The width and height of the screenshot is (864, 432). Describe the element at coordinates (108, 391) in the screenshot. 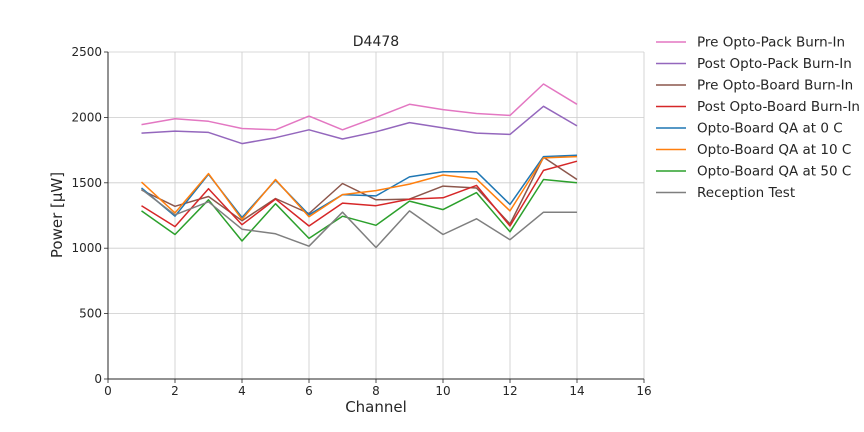

I see `x-tick-label: 0` at that location.